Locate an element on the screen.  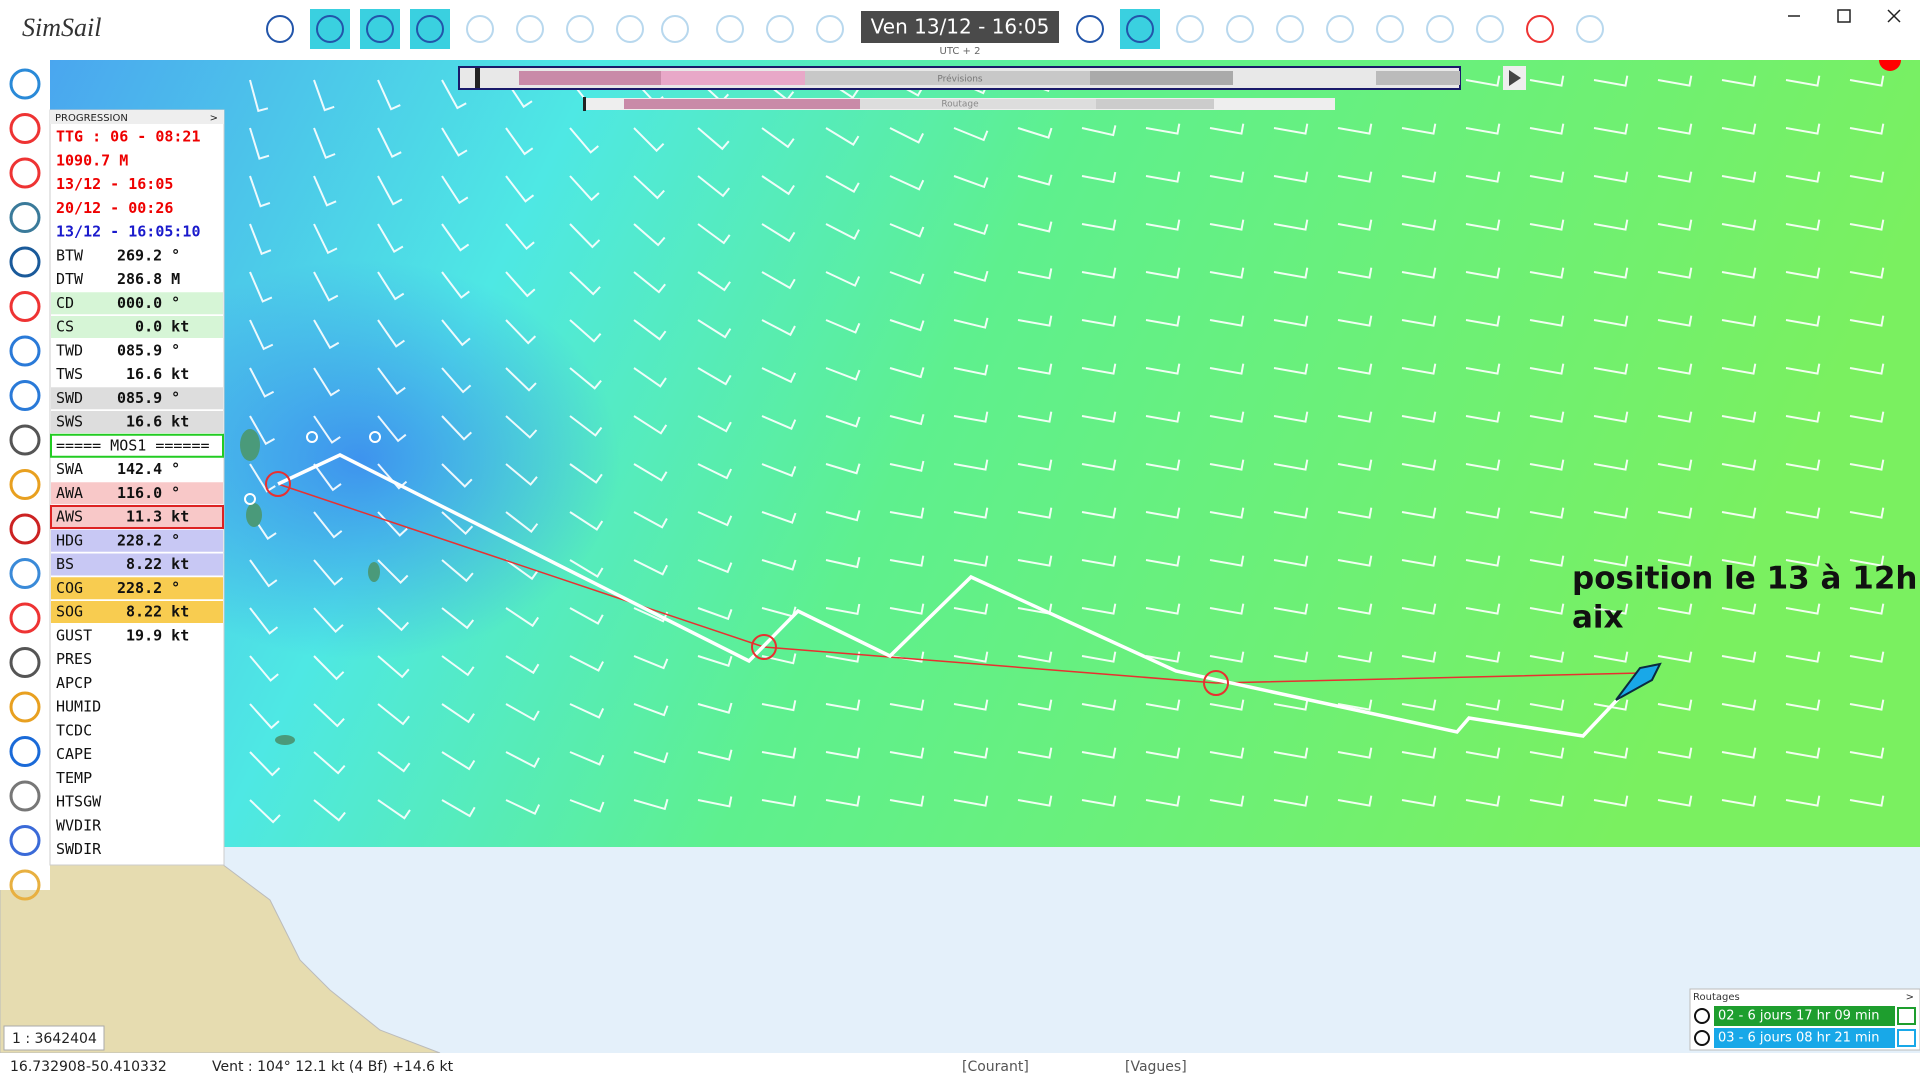
route-marks is located at coordinates (747, 583).